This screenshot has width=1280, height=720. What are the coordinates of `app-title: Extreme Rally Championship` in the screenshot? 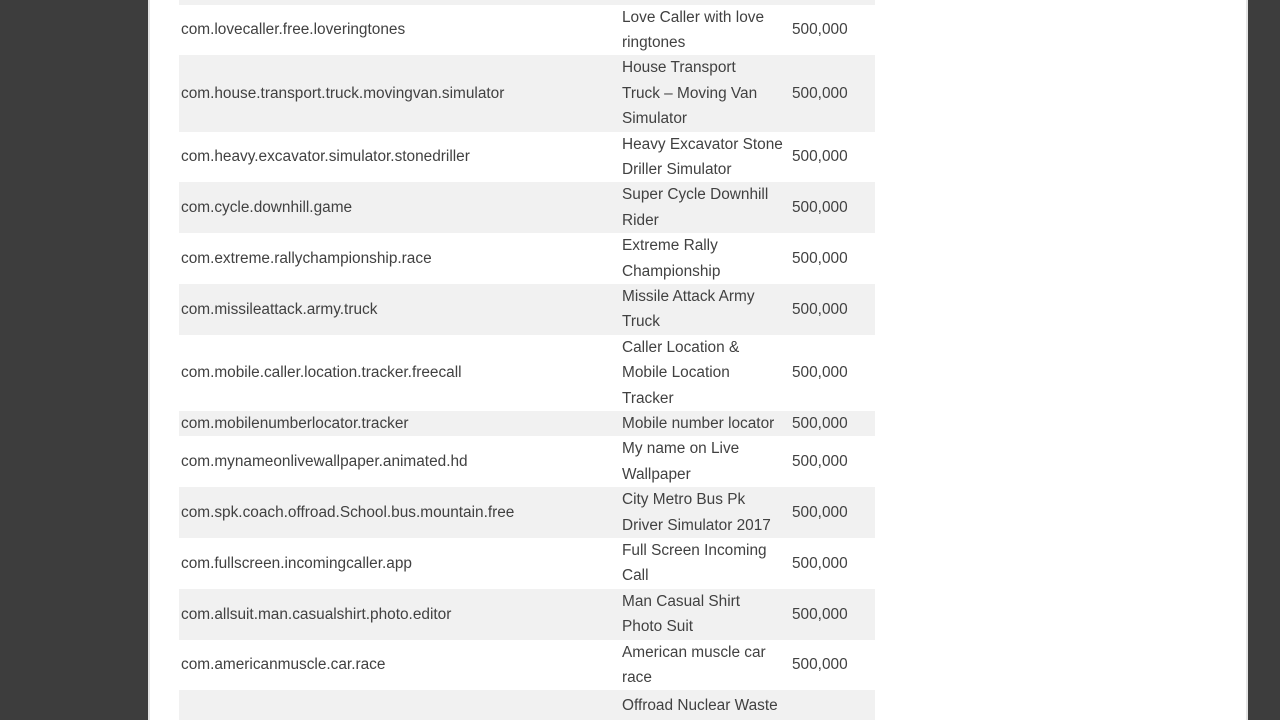 It's located at (671, 258).